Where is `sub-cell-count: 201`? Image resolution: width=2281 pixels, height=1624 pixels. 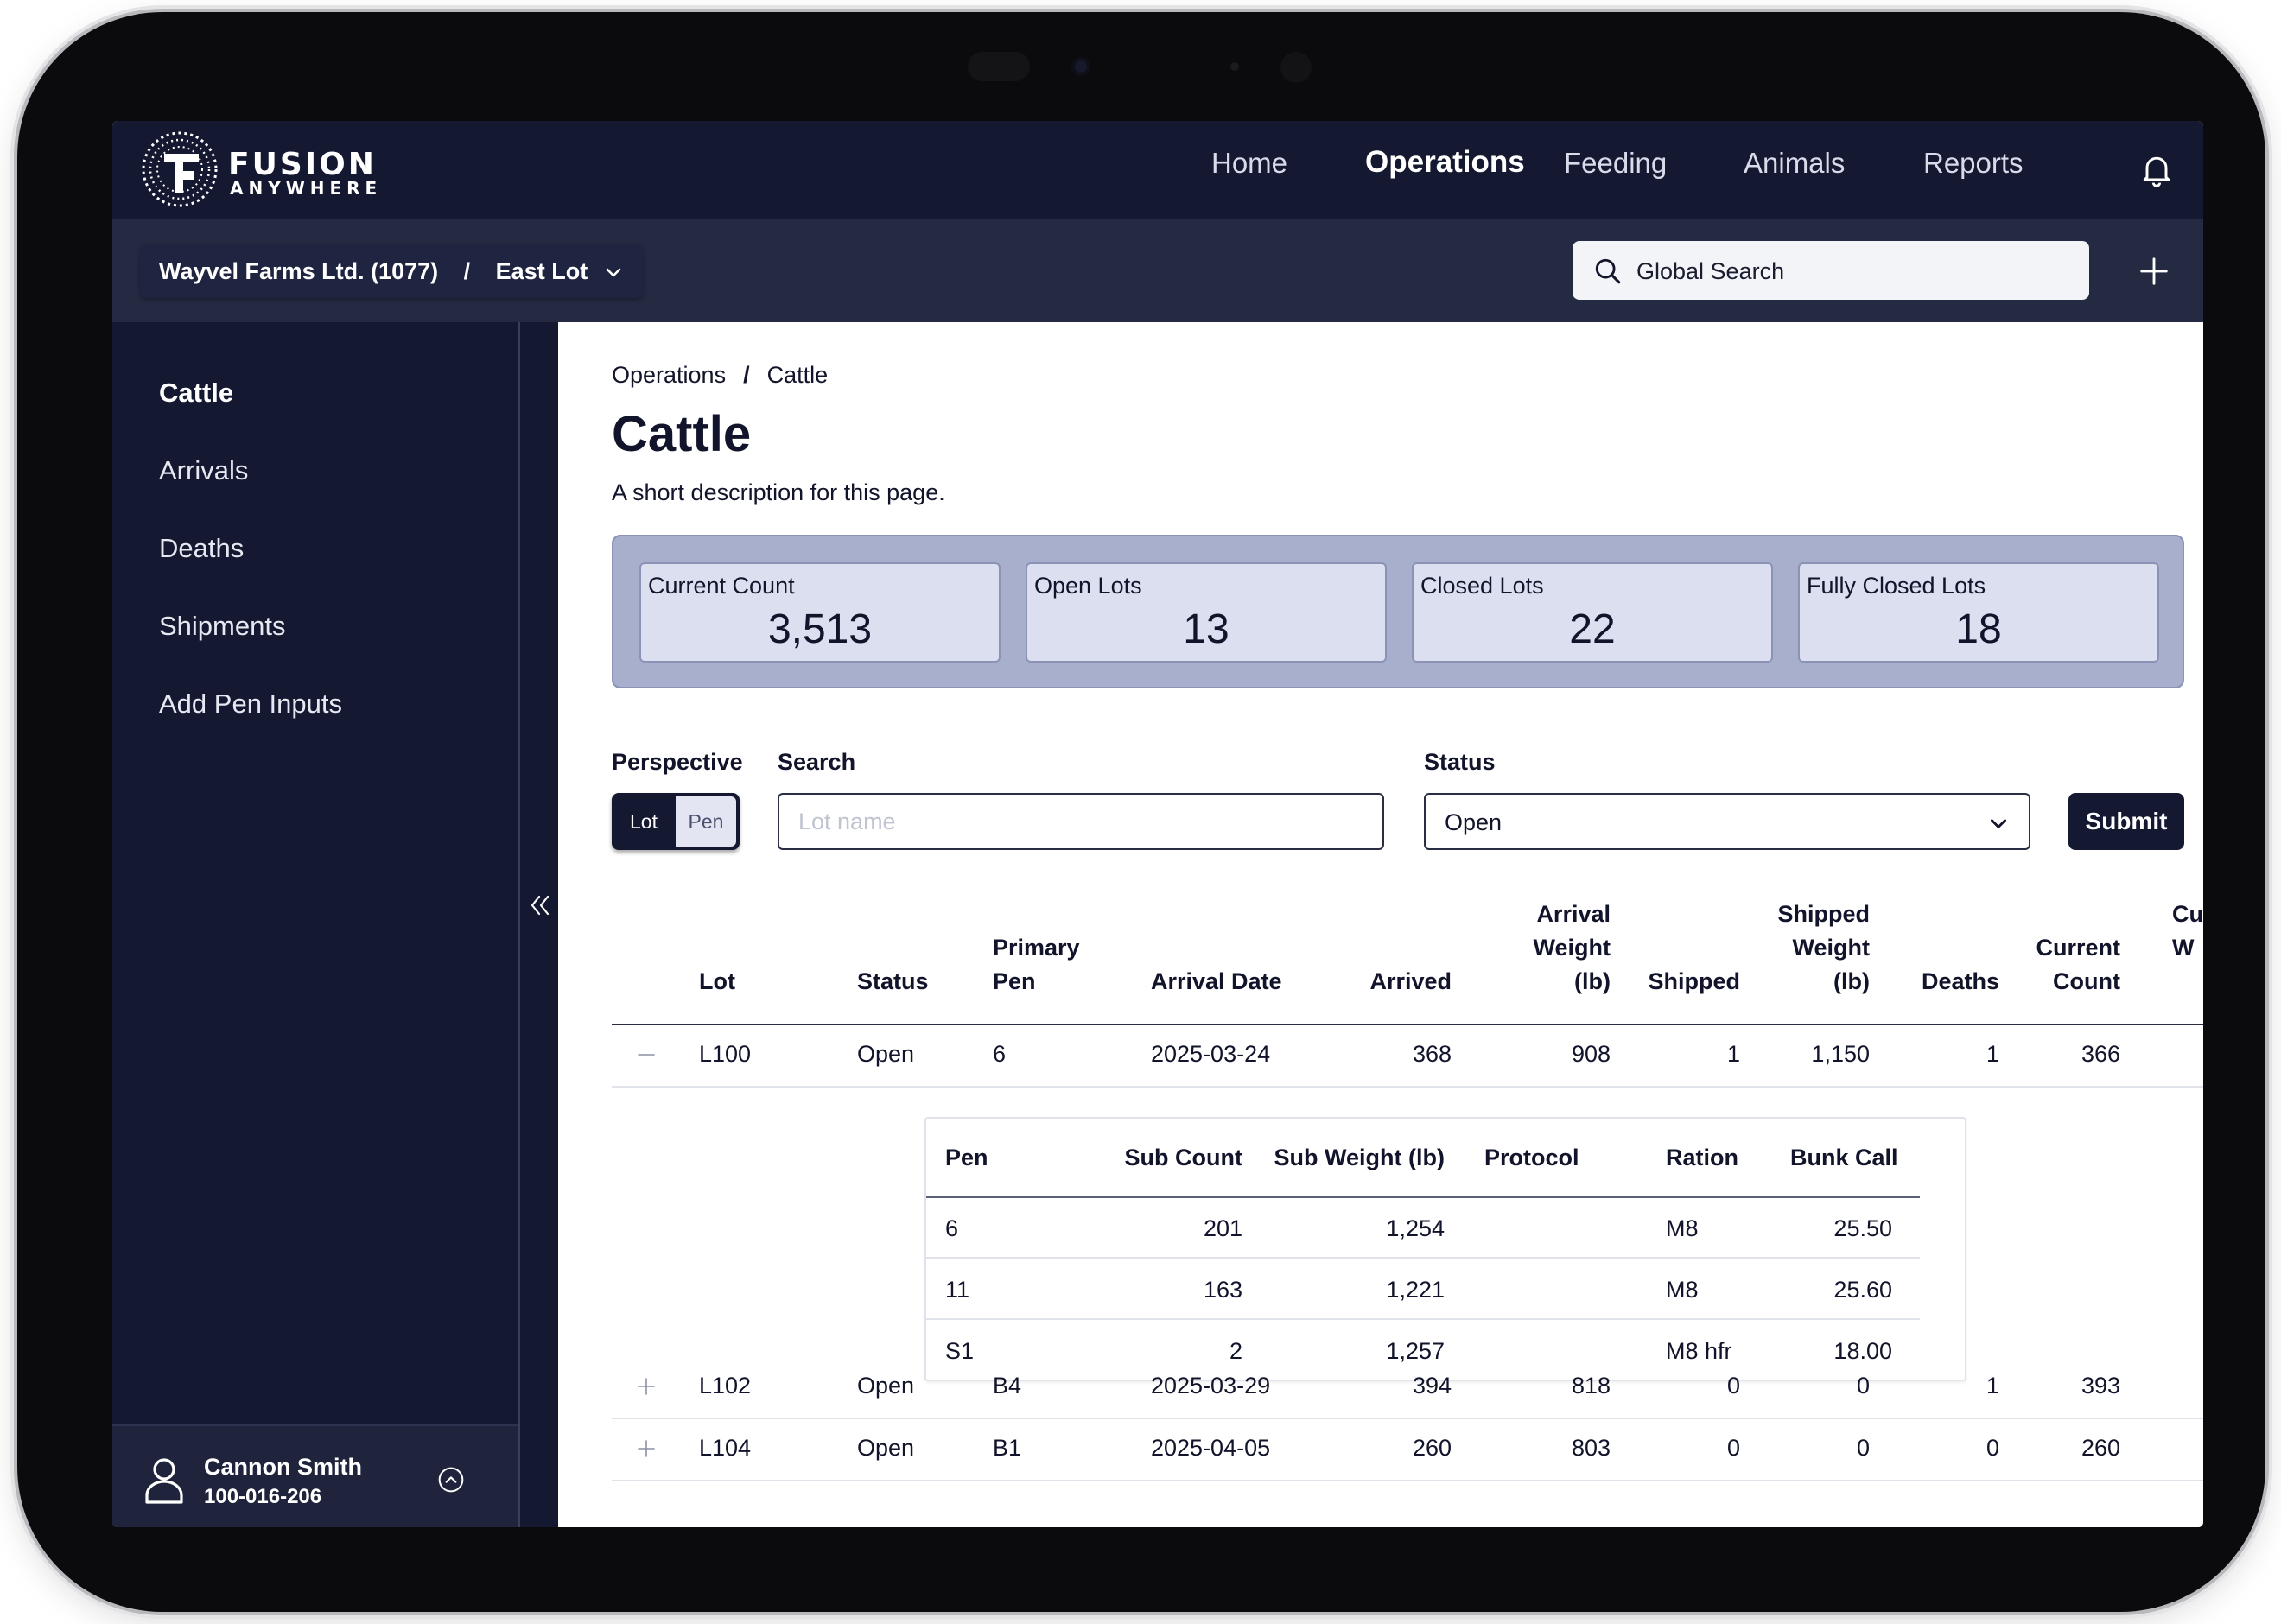 sub-cell-count: 201 is located at coordinates (1222, 1228).